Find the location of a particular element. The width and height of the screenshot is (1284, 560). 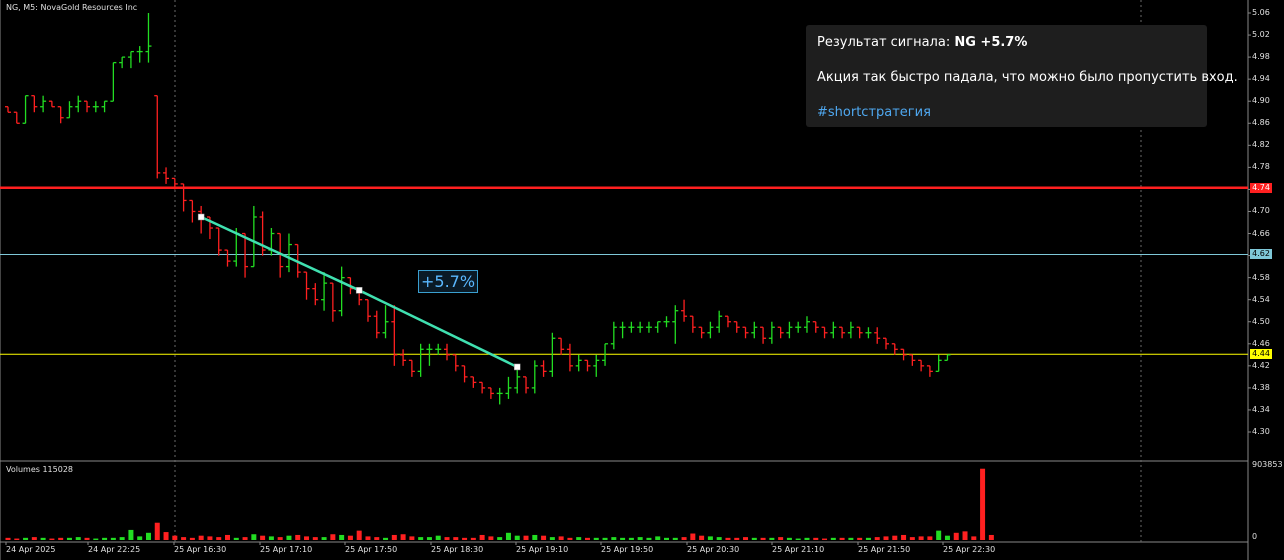

y-tick-label: 4.30 is located at coordinates (1261, 431).